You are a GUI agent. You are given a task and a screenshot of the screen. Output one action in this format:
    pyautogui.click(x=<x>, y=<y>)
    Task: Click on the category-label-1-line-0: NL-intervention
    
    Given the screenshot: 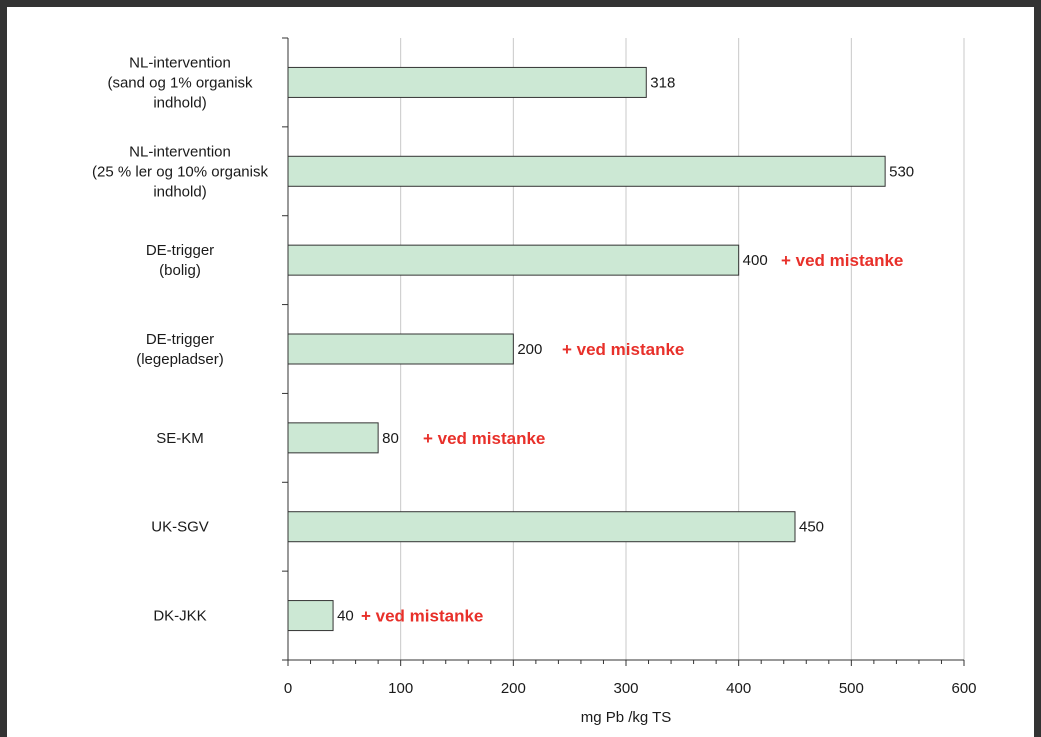 What is the action you would take?
    pyautogui.click(x=180, y=151)
    